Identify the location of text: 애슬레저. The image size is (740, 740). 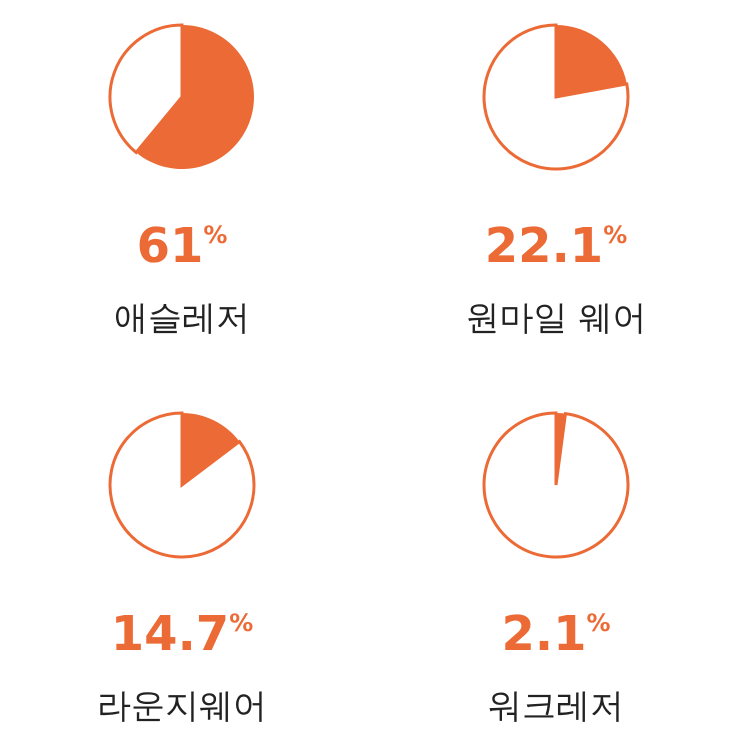
(182, 318).